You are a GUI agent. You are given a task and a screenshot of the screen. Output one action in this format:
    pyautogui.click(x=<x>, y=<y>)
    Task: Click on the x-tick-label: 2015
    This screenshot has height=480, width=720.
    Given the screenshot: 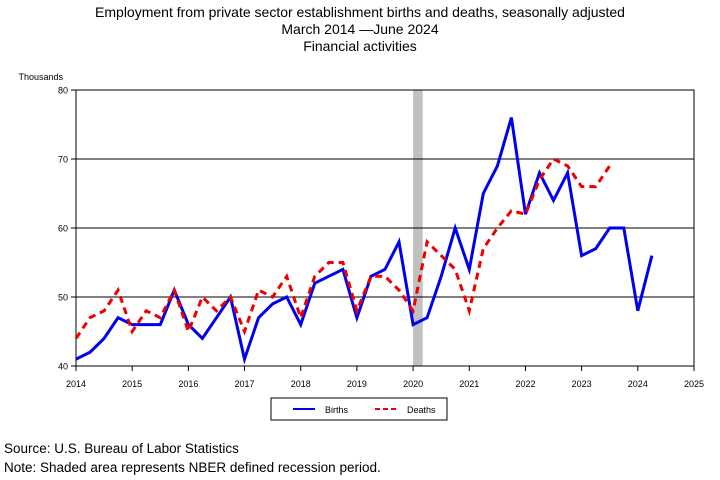 What is the action you would take?
    pyautogui.click(x=132, y=384)
    